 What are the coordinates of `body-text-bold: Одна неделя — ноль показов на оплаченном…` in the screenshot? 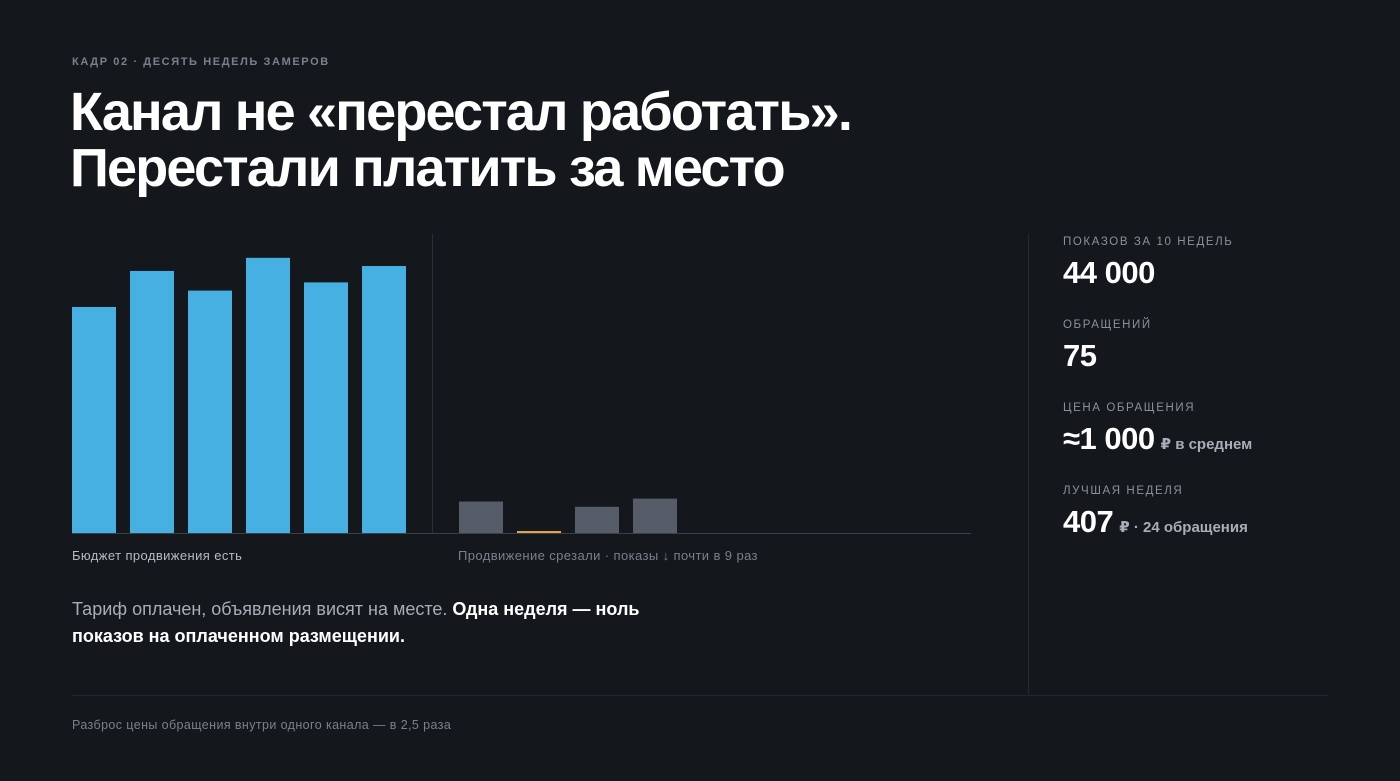 It's located at (356, 622).